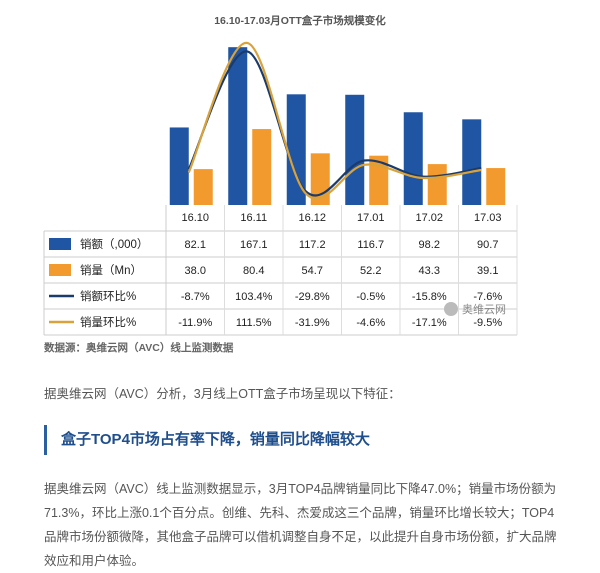  Describe the element at coordinates (300, 20) in the screenshot. I see `chart-title: 16.10-17.03月OTT盒子市场规模变化` at that location.